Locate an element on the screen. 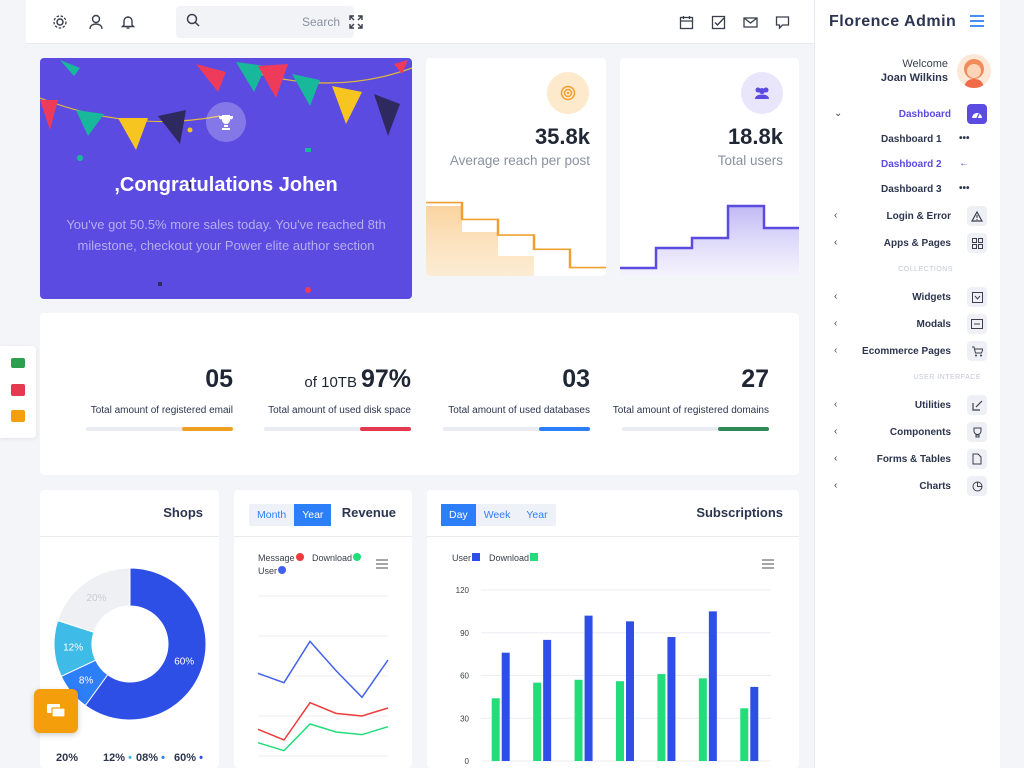 Image resolution: width=1024 pixels, height=768 pixels. sidebar-item-label: Modals is located at coordinates (933, 324).